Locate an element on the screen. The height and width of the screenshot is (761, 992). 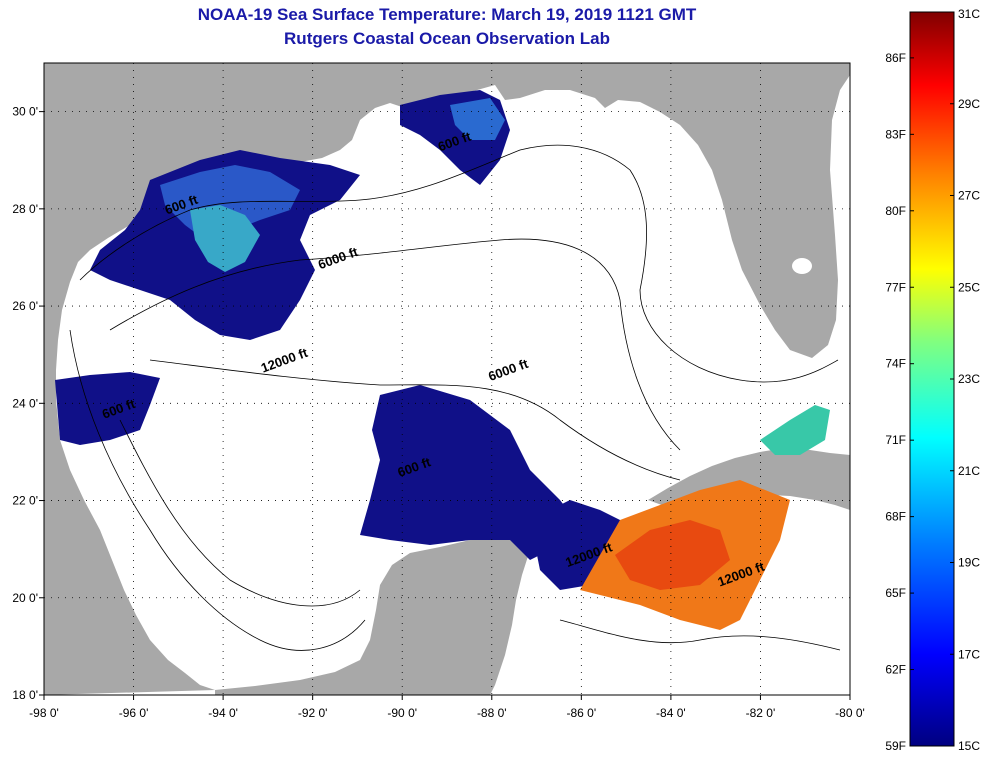
contour-600ft-west is located at coordinates (217, 490).